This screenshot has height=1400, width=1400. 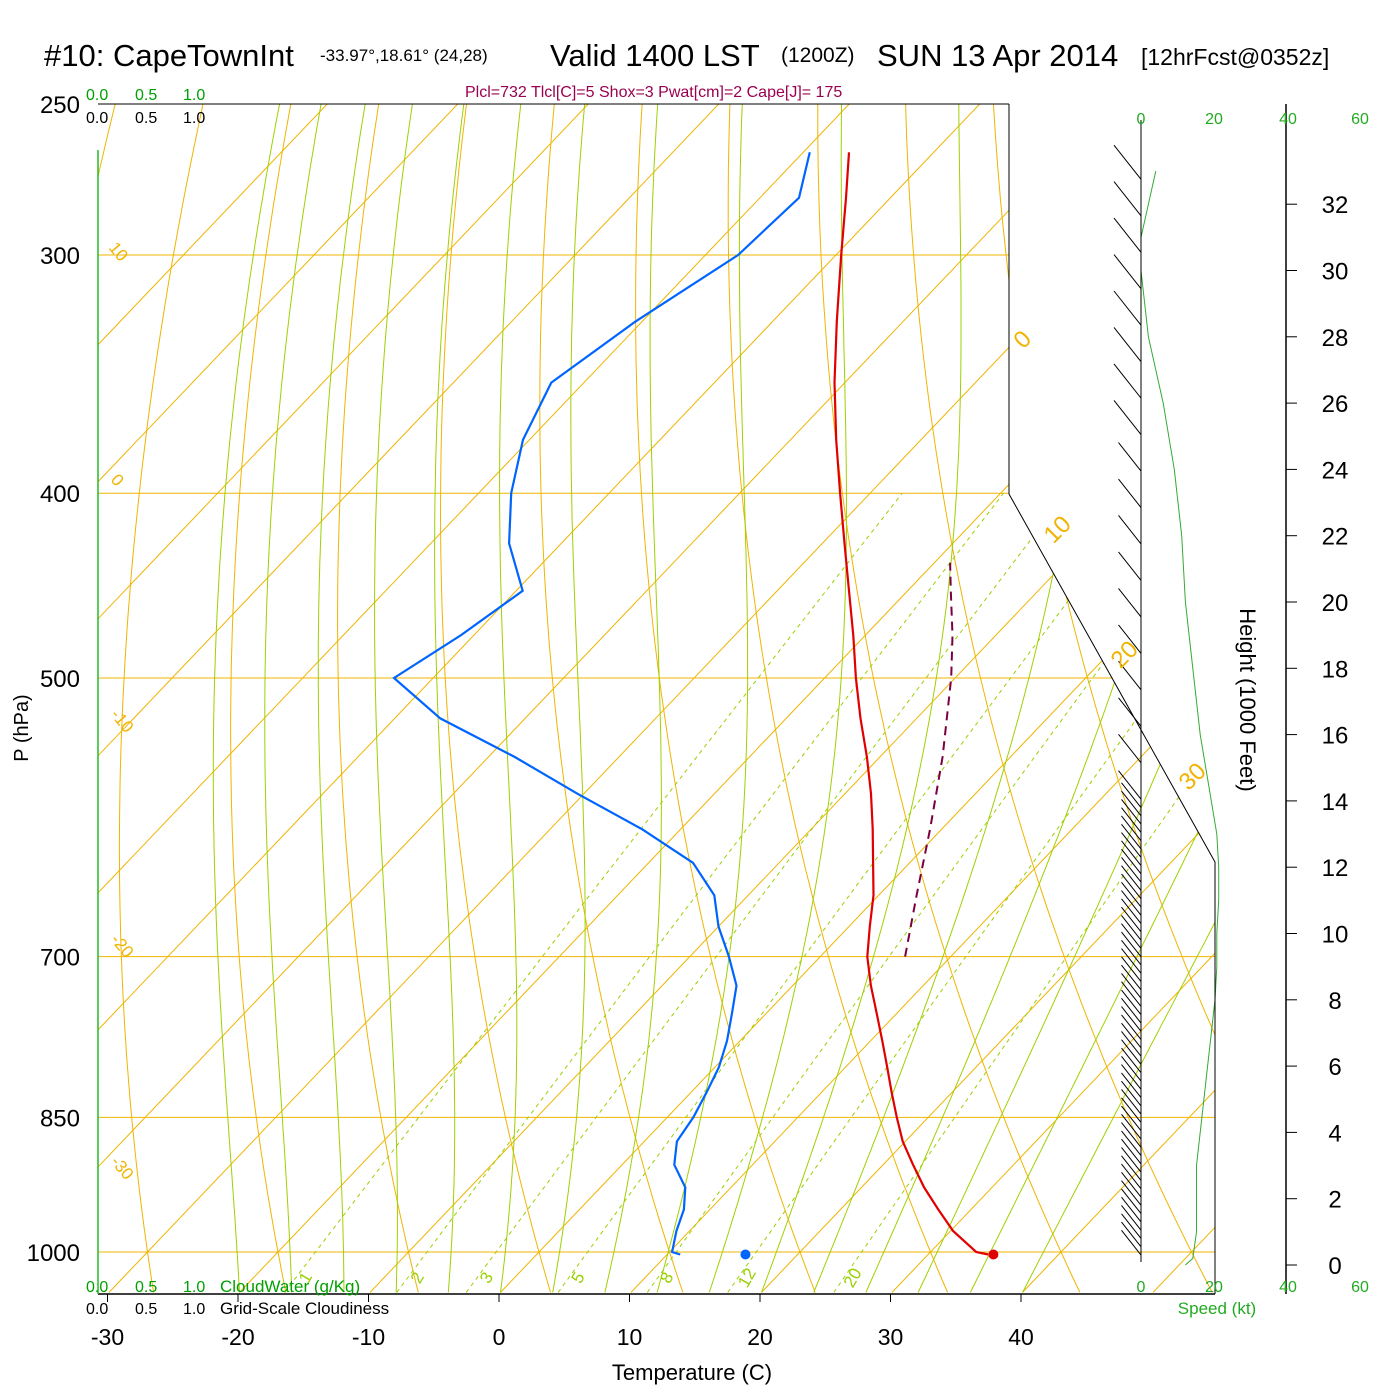 What do you see at coordinates (1335, 802) in the screenshot?
I see `height-tick-label: 14` at bounding box center [1335, 802].